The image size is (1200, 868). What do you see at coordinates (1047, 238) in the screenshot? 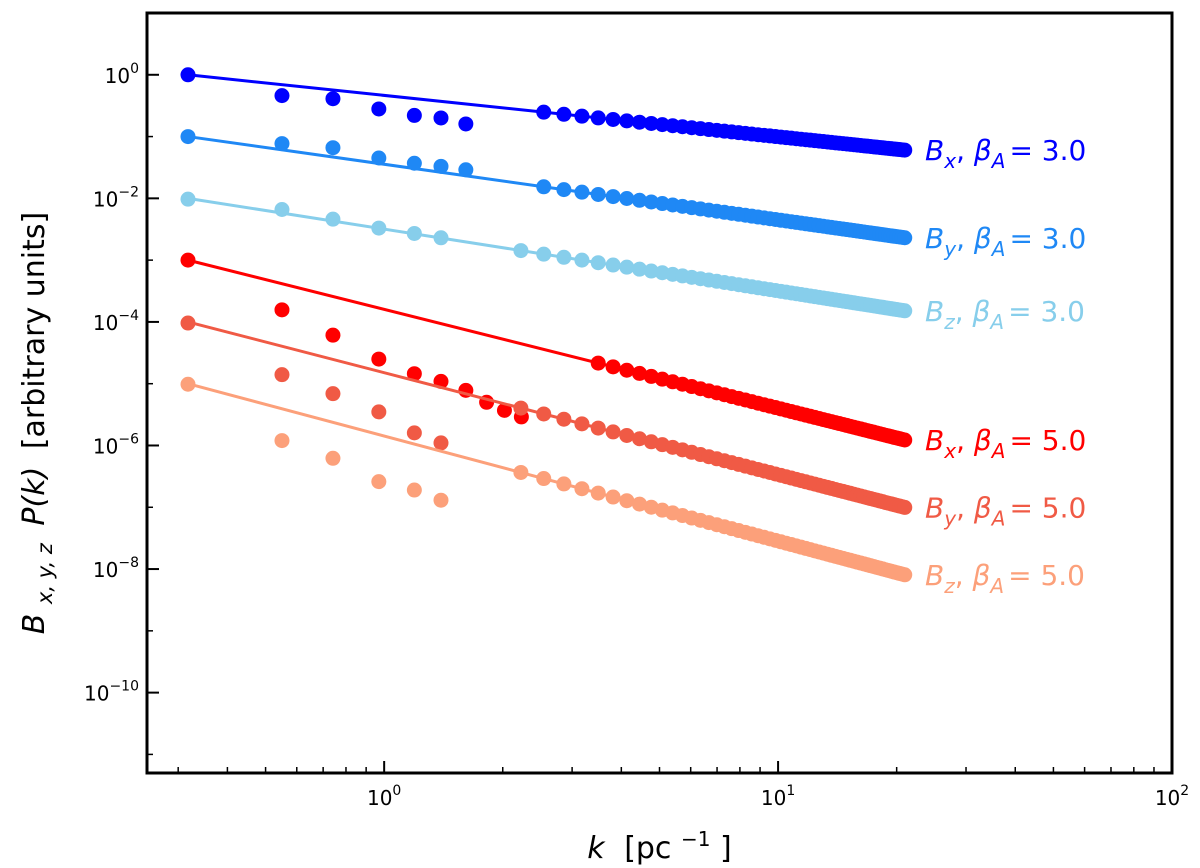
I see `label-value: = 3.0` at bounding box center [1047, 238].